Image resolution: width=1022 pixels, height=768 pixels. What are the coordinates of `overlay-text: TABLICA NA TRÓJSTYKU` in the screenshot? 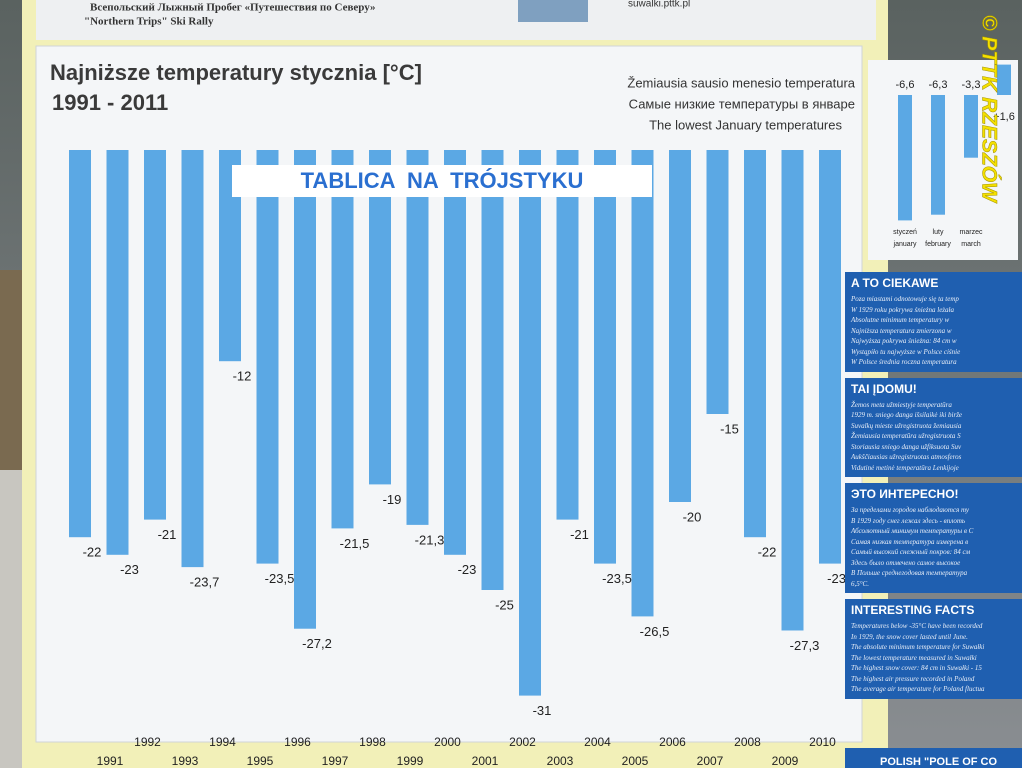 It's located at (442, 180).